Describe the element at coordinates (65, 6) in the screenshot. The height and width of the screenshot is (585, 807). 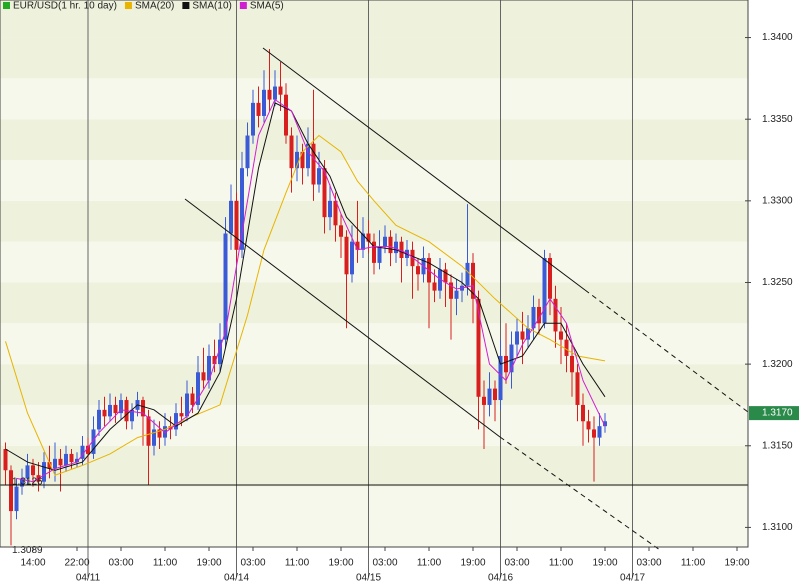
I see `legend-label: EUR/USD(1 hr. 10 day)` at that location.